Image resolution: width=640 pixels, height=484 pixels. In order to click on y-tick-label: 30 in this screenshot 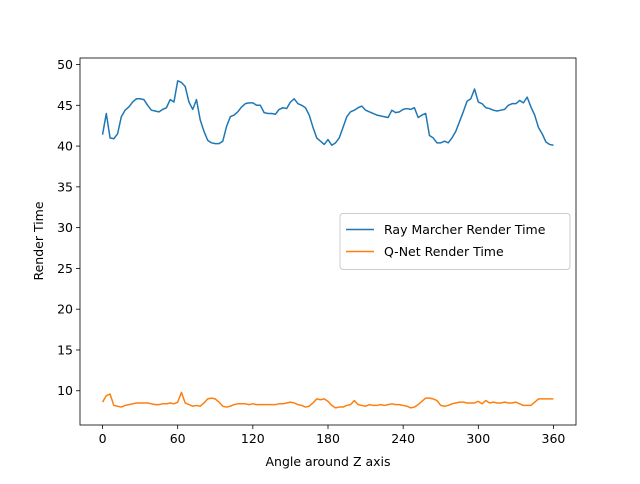, I will do `click(65, 227)`.